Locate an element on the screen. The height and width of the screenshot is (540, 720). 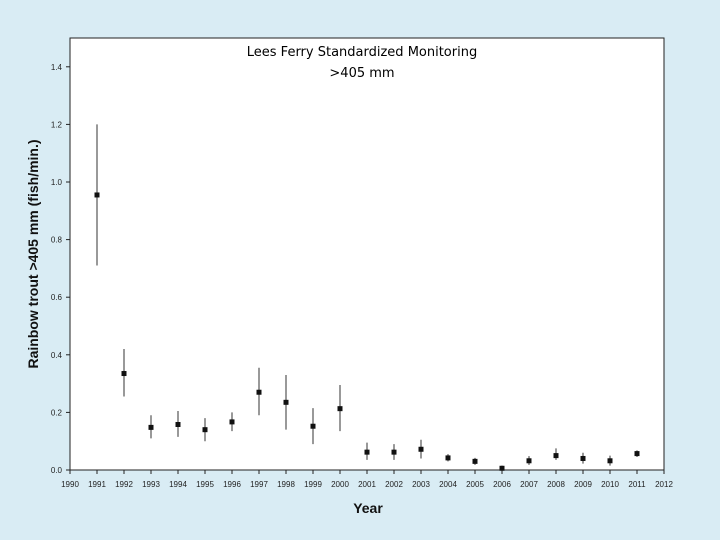
x-tick-label: 1999 is located at coordinates (313, 484).